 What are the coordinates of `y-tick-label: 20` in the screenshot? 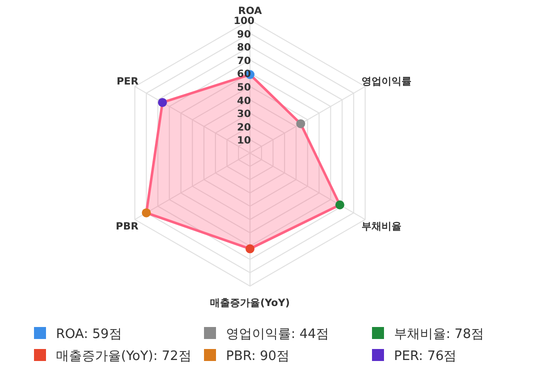 It's located at (244, 128).